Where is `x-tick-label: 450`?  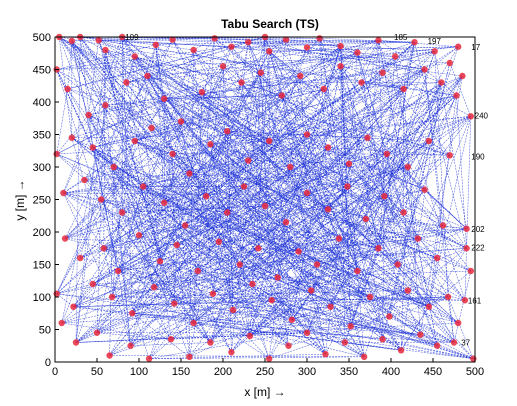
x-tick-label: 450 is located at coordinates (433, 372).